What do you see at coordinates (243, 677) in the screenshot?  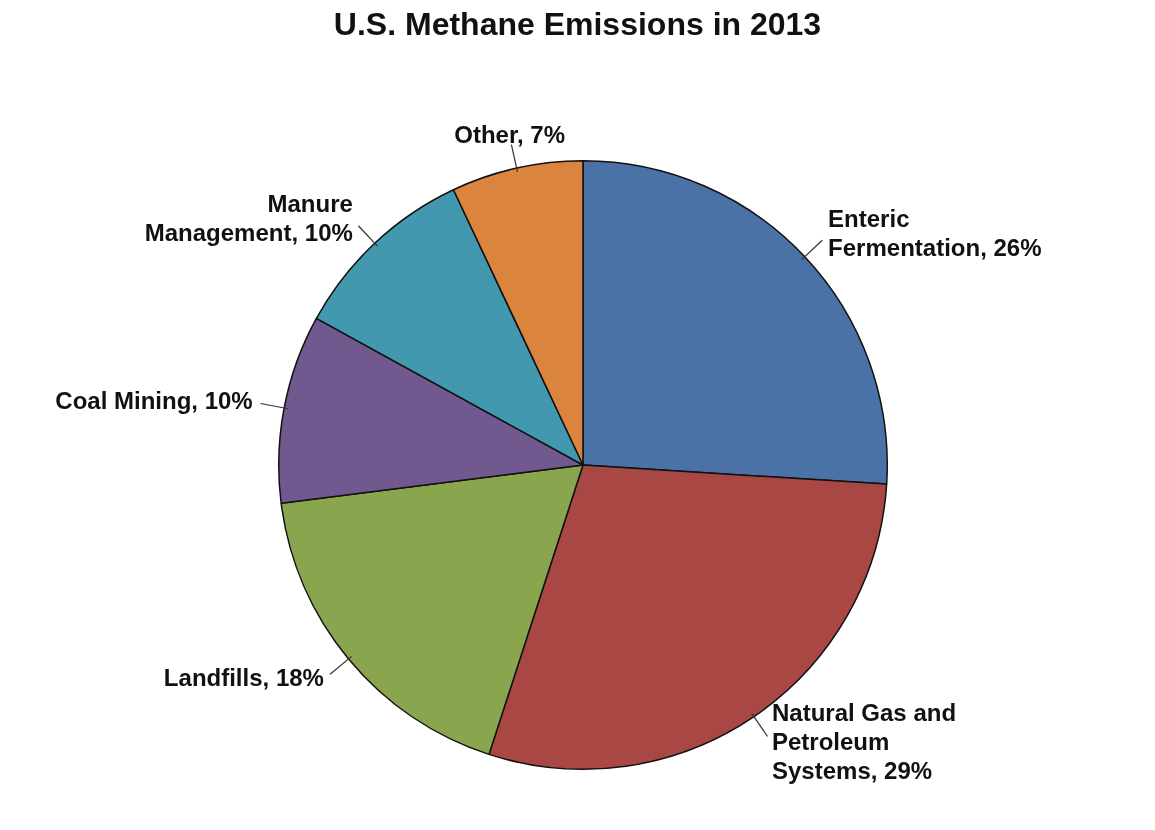 I see `slice-label: Landfills, 18%` at bounding box center [243, 677].